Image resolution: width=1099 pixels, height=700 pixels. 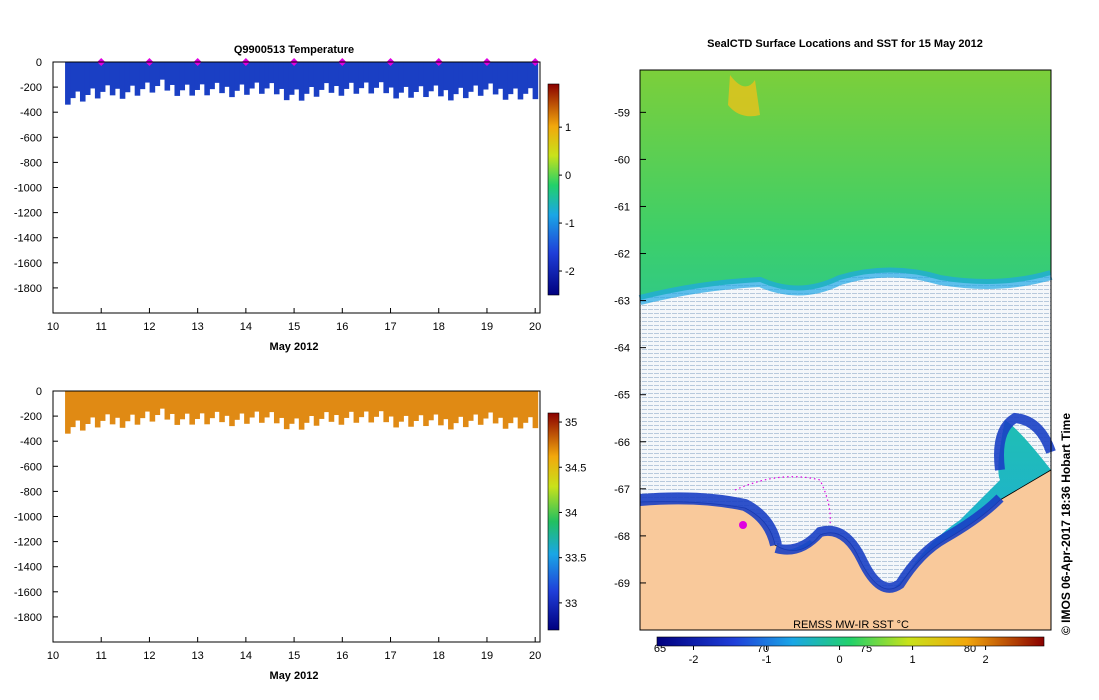 I want to click on x-tick-label: 15, so click(x=294, y=656).